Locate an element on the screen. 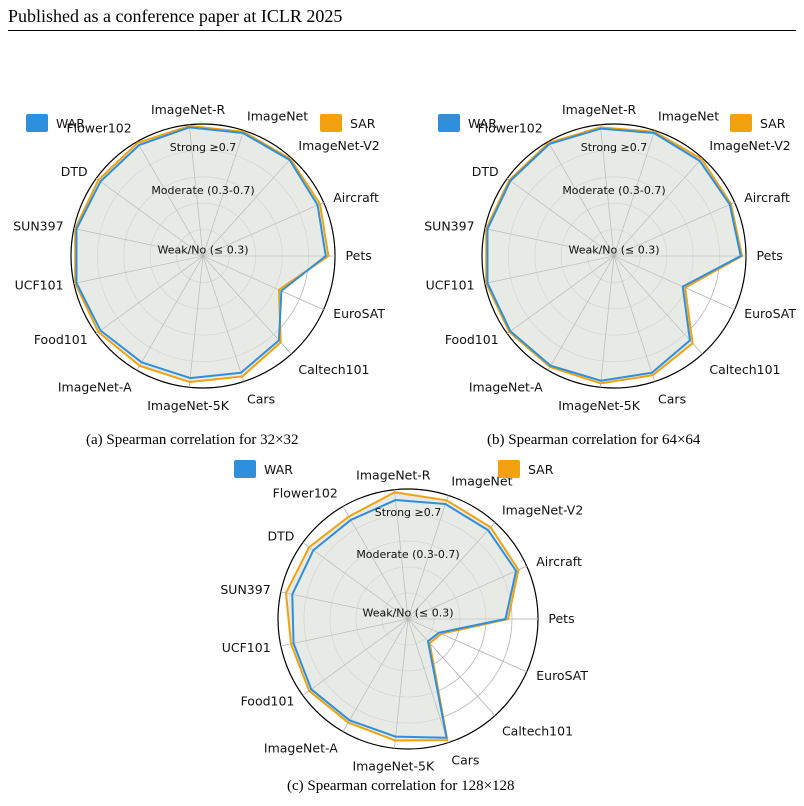 The image size is (804, 806). legend-swatch-war is located at coordinates (245, 469).